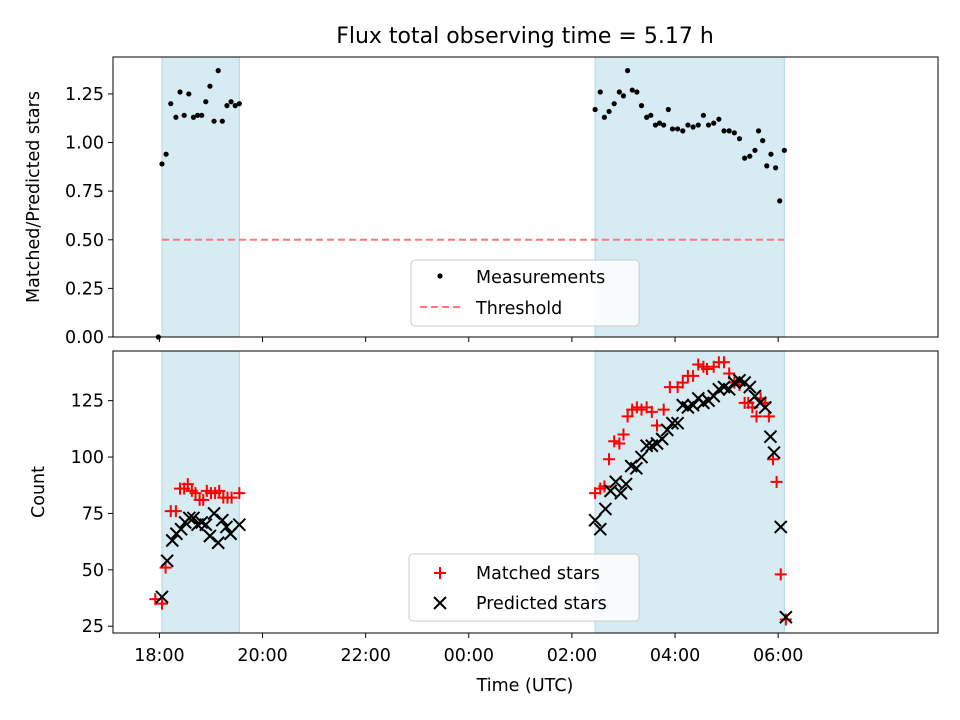 This screenshot has height=720, width=960. What do you see at coordinates (525, 293) in the screenshot?
I see `ratio-legend: Measurements Threshold` at bounding box center [525, 293].